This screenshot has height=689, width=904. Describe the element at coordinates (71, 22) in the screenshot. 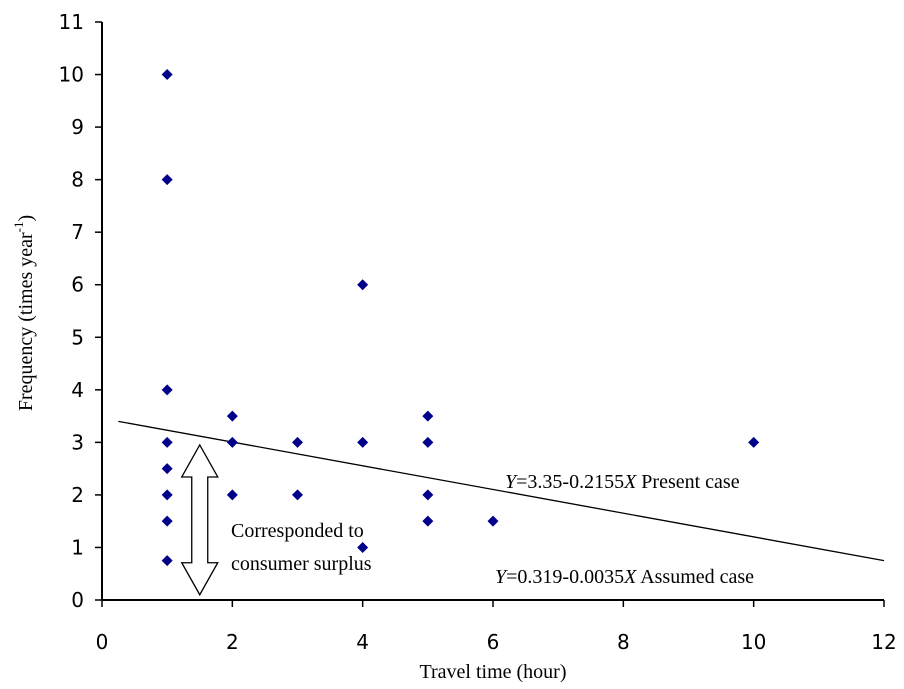

I see `y-tick-label: 11` at that location.